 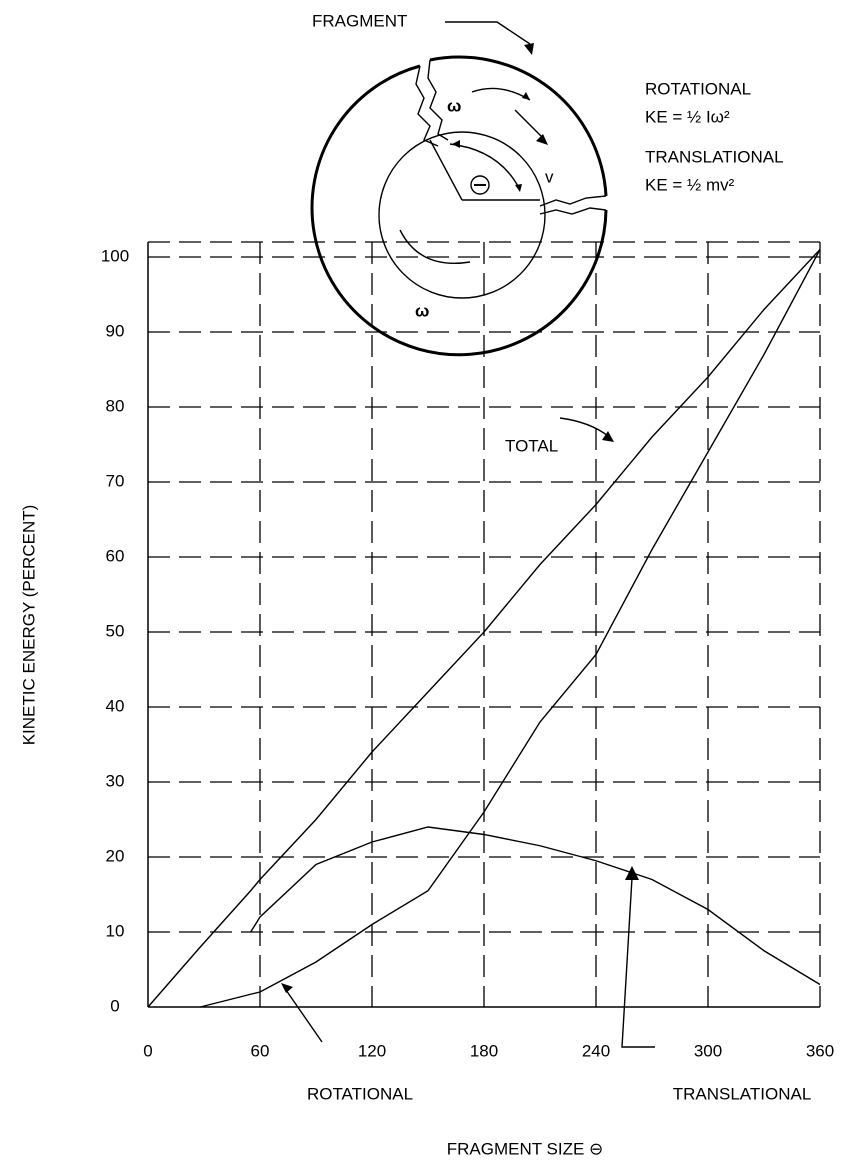 What do you see at coordinates (820, 1050) in the screenshot?
I see `x-tick-label: 360` at bounding box center [820, 1050].